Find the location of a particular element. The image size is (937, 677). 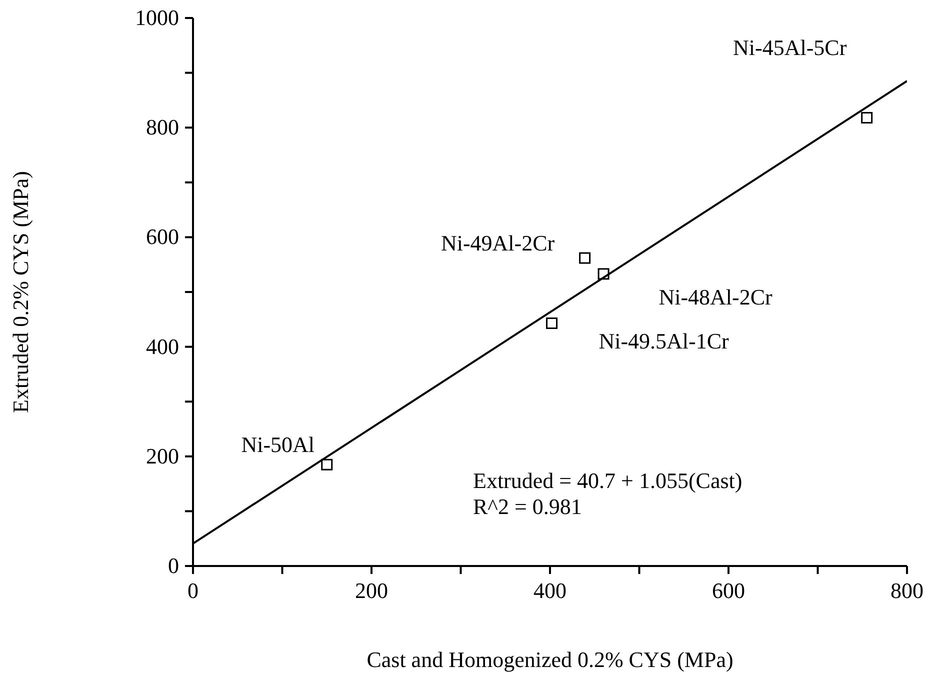

x-axis-title: Cast and Homogenized 0.2% CYS (MPa) is located at coordinates (550, 659).